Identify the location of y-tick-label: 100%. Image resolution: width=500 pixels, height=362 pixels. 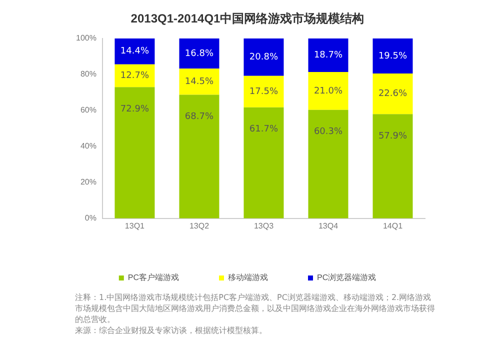
(86, 38).